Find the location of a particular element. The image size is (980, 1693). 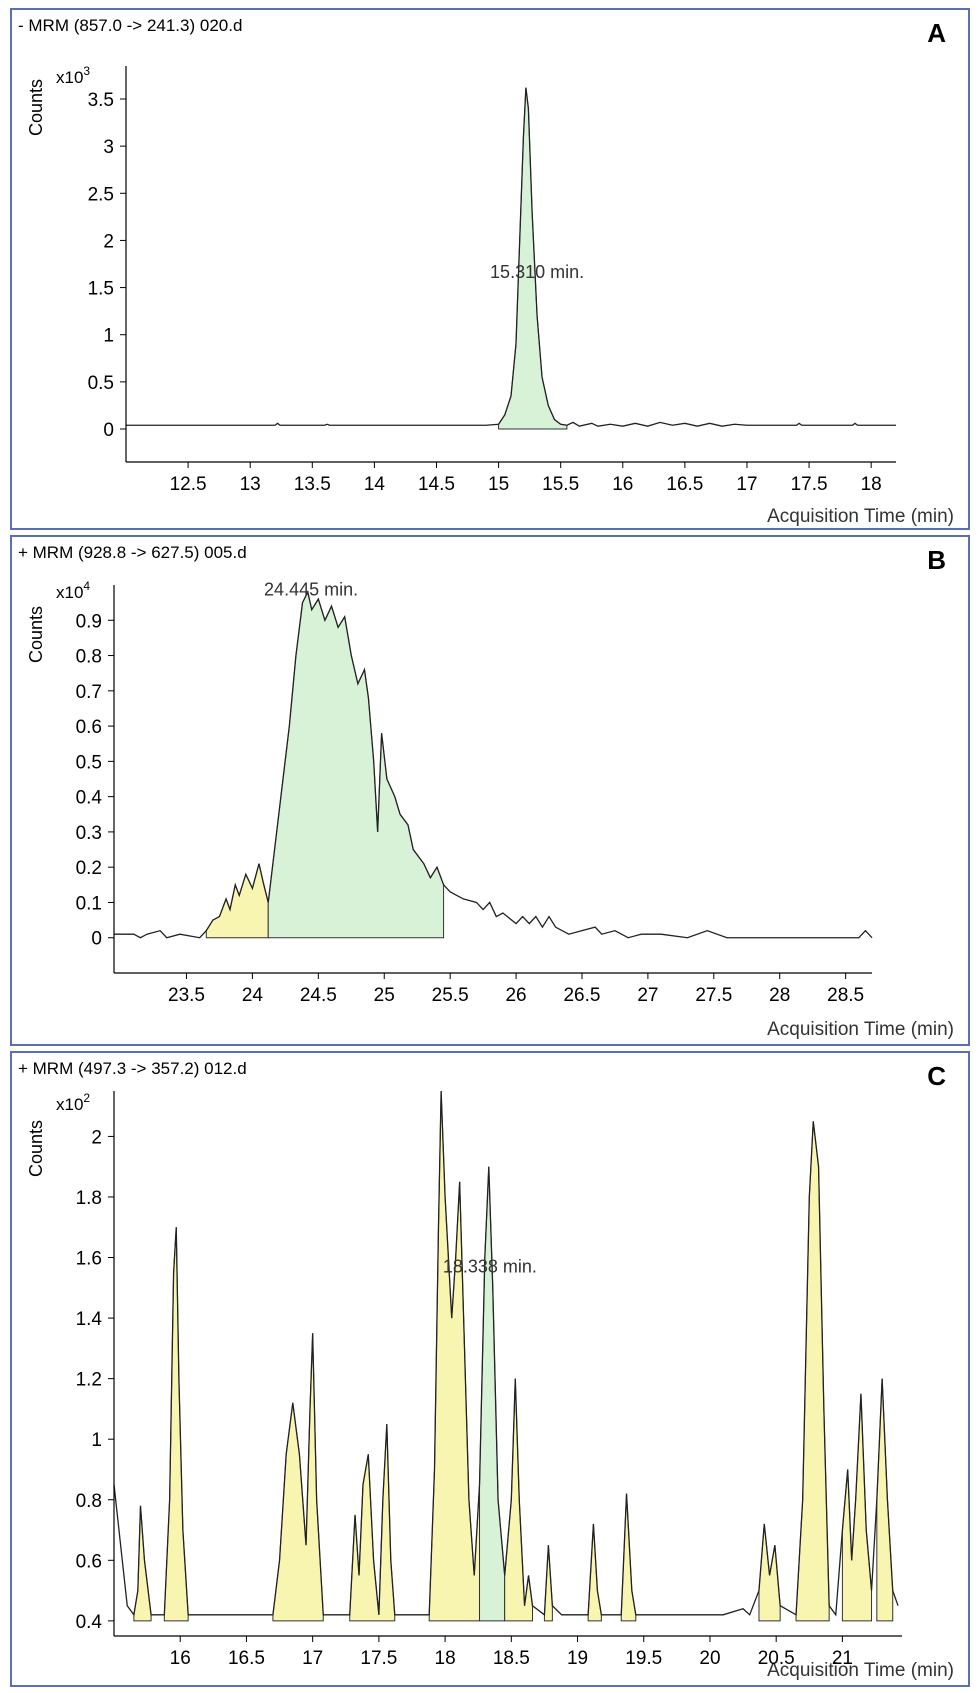

y-exponent: x104 is located at coordinates (73, 591).